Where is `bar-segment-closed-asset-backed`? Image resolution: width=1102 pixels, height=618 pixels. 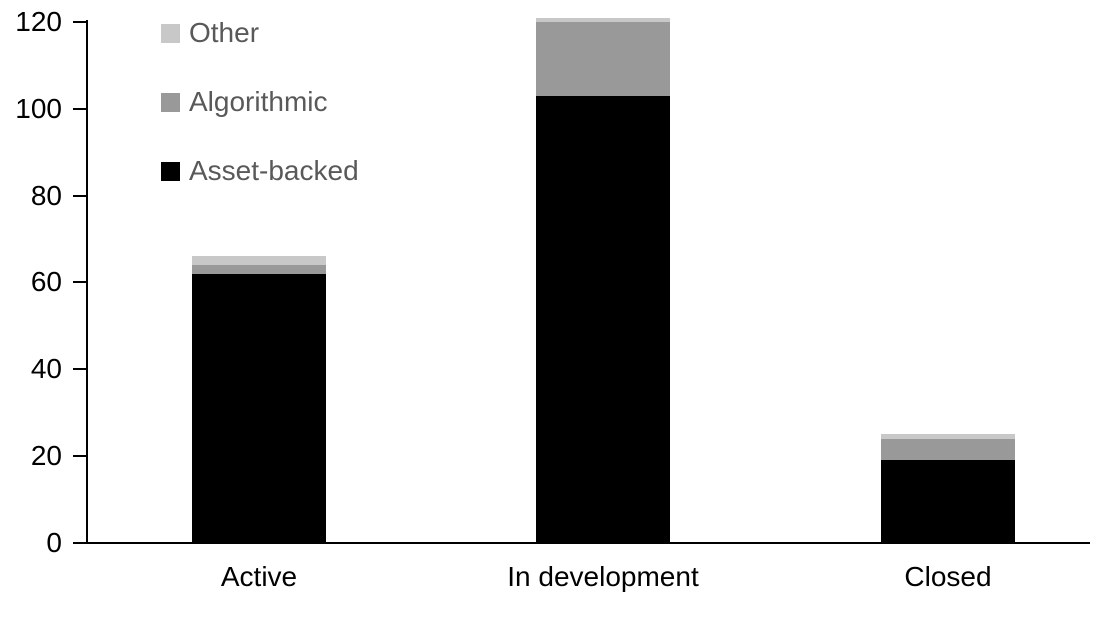
bar-segment-closed-asset-backed is located at coordinates (948, 501).